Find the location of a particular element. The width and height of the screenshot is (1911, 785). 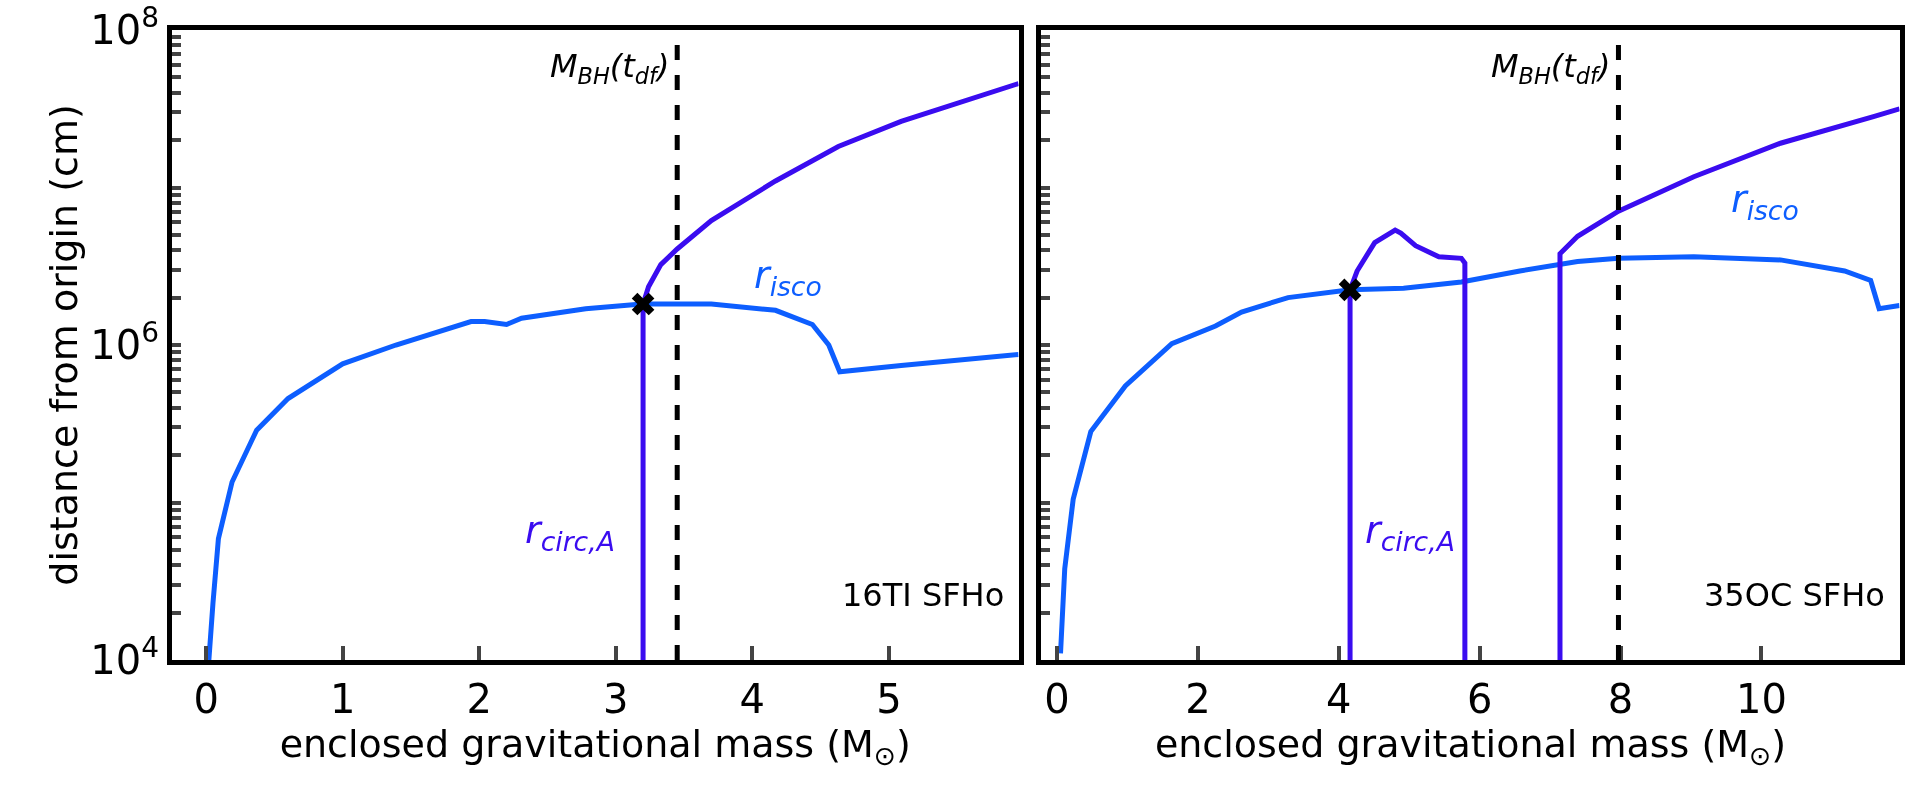

x-tick-label: 8 is located at coordinates (1620, 699).